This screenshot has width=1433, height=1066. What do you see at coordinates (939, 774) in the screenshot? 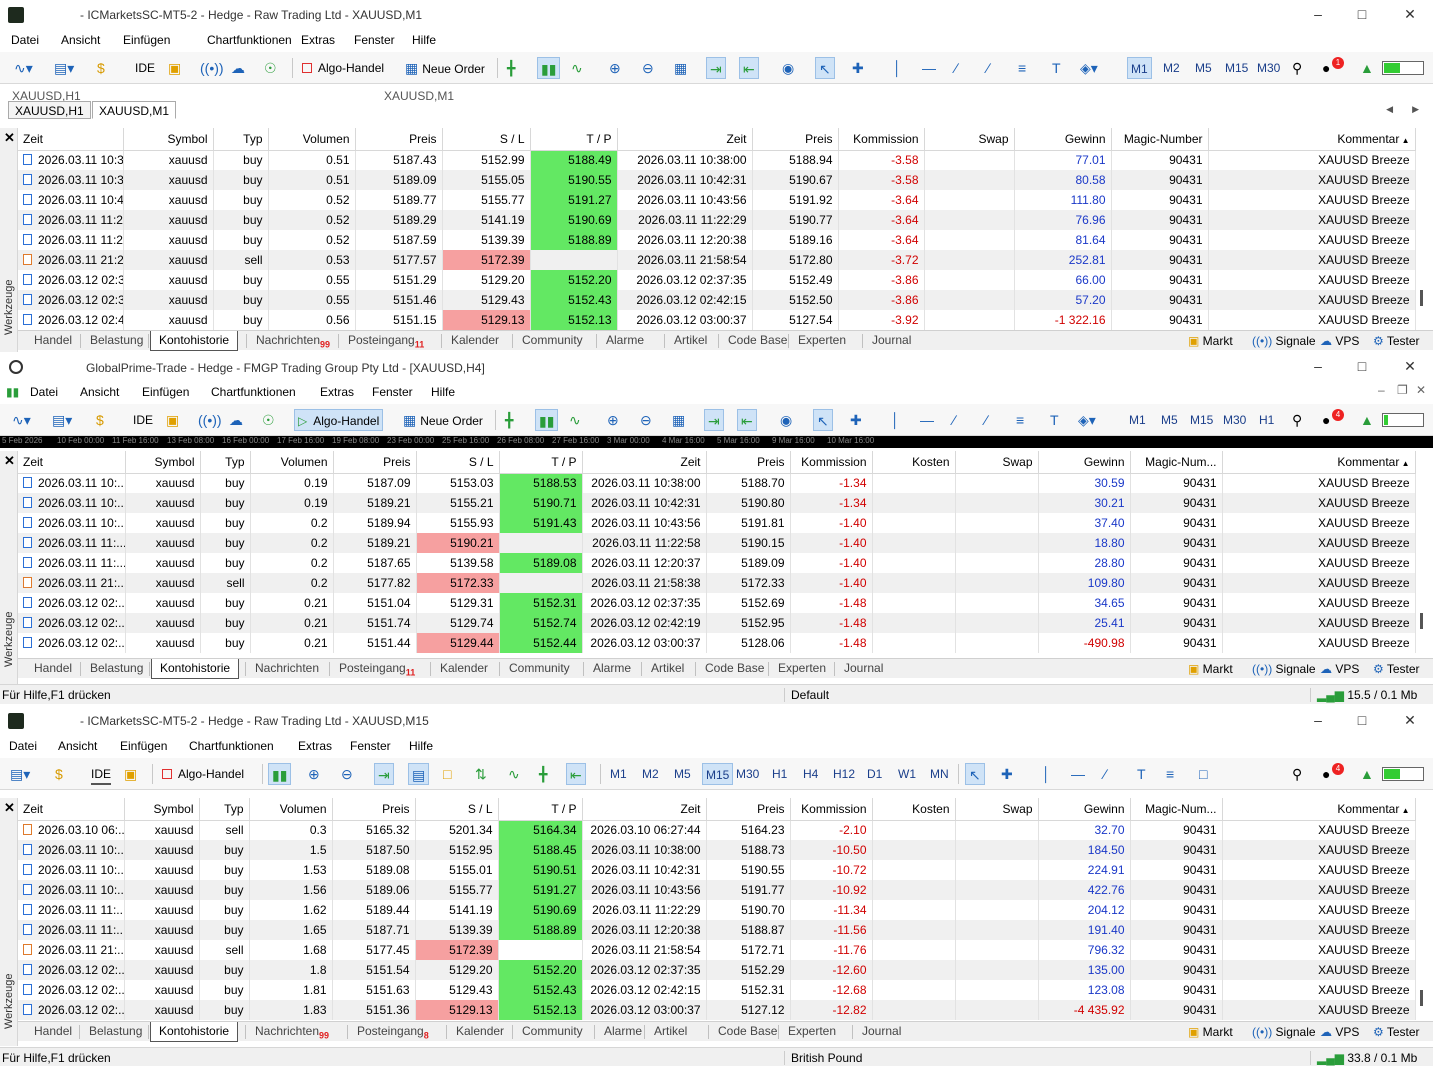
I see `tf-mn: MN` at bounding box center [939, 774].